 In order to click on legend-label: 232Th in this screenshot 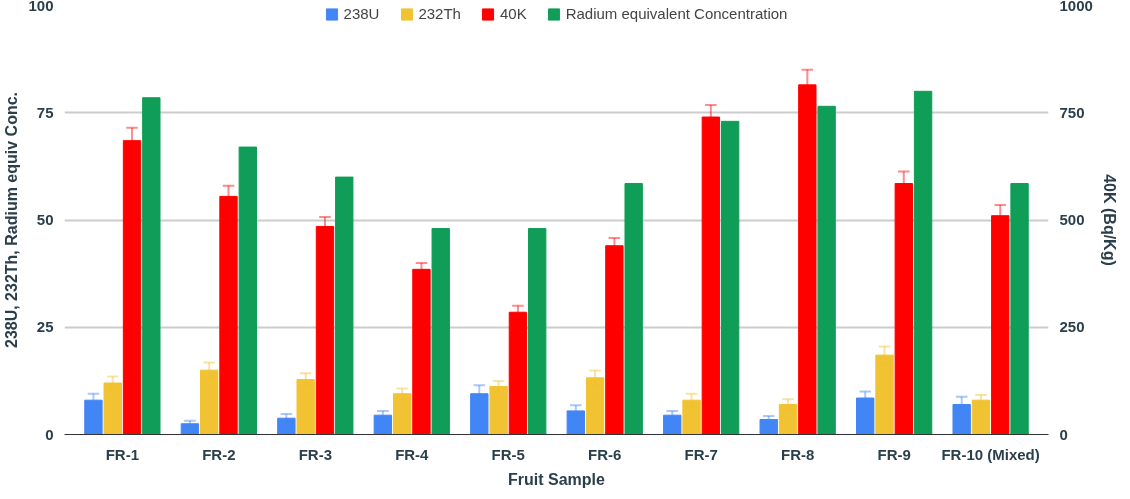, I will do `click(439, 13)`.